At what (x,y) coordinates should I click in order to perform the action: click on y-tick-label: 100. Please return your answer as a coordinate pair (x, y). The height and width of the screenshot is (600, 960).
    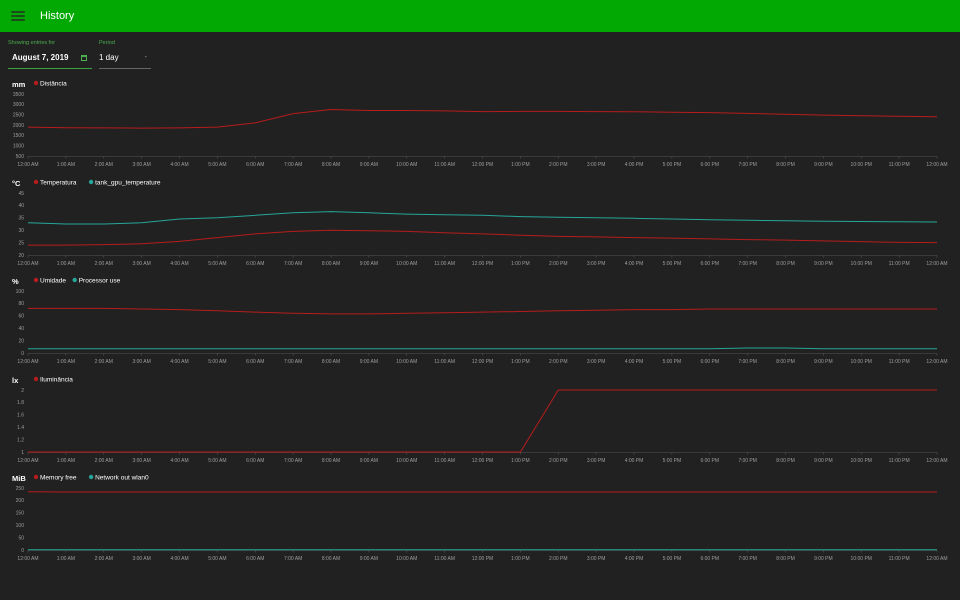
    Looking at the image, I should click on (20, 292).